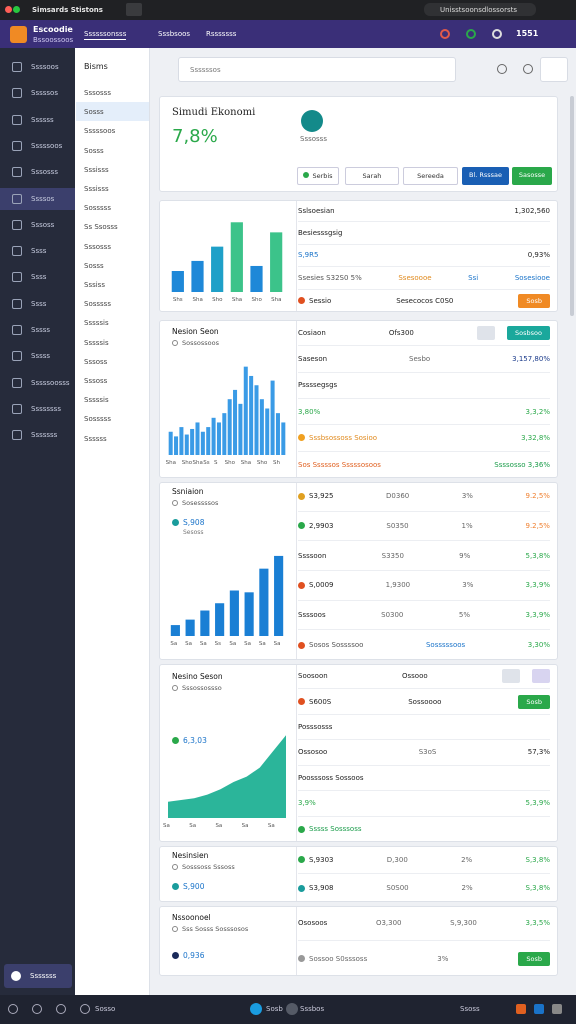  Describe the element at coordinates (301, 702) in the screenshot. I see `row-dot` at that location.